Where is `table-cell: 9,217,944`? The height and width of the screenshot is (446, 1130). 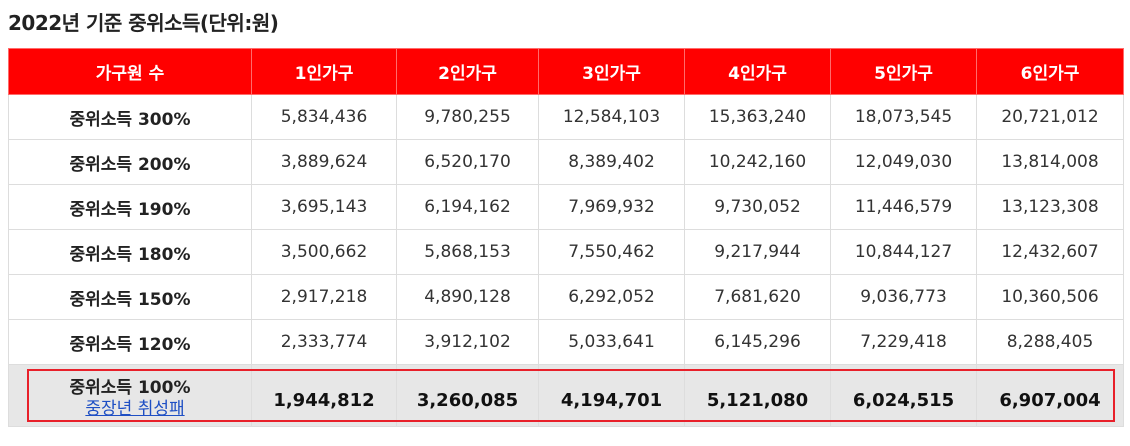
table-cell: 9,217,944 is located at coordinates (757, 252).